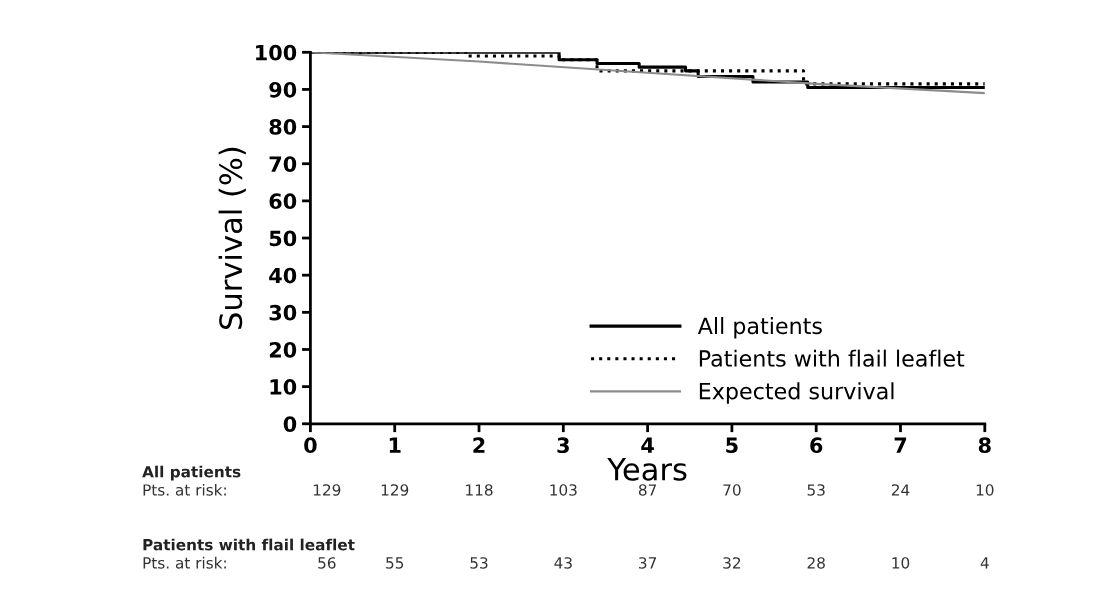  I want to click on y-tick-label: 80, so click(283, 127).